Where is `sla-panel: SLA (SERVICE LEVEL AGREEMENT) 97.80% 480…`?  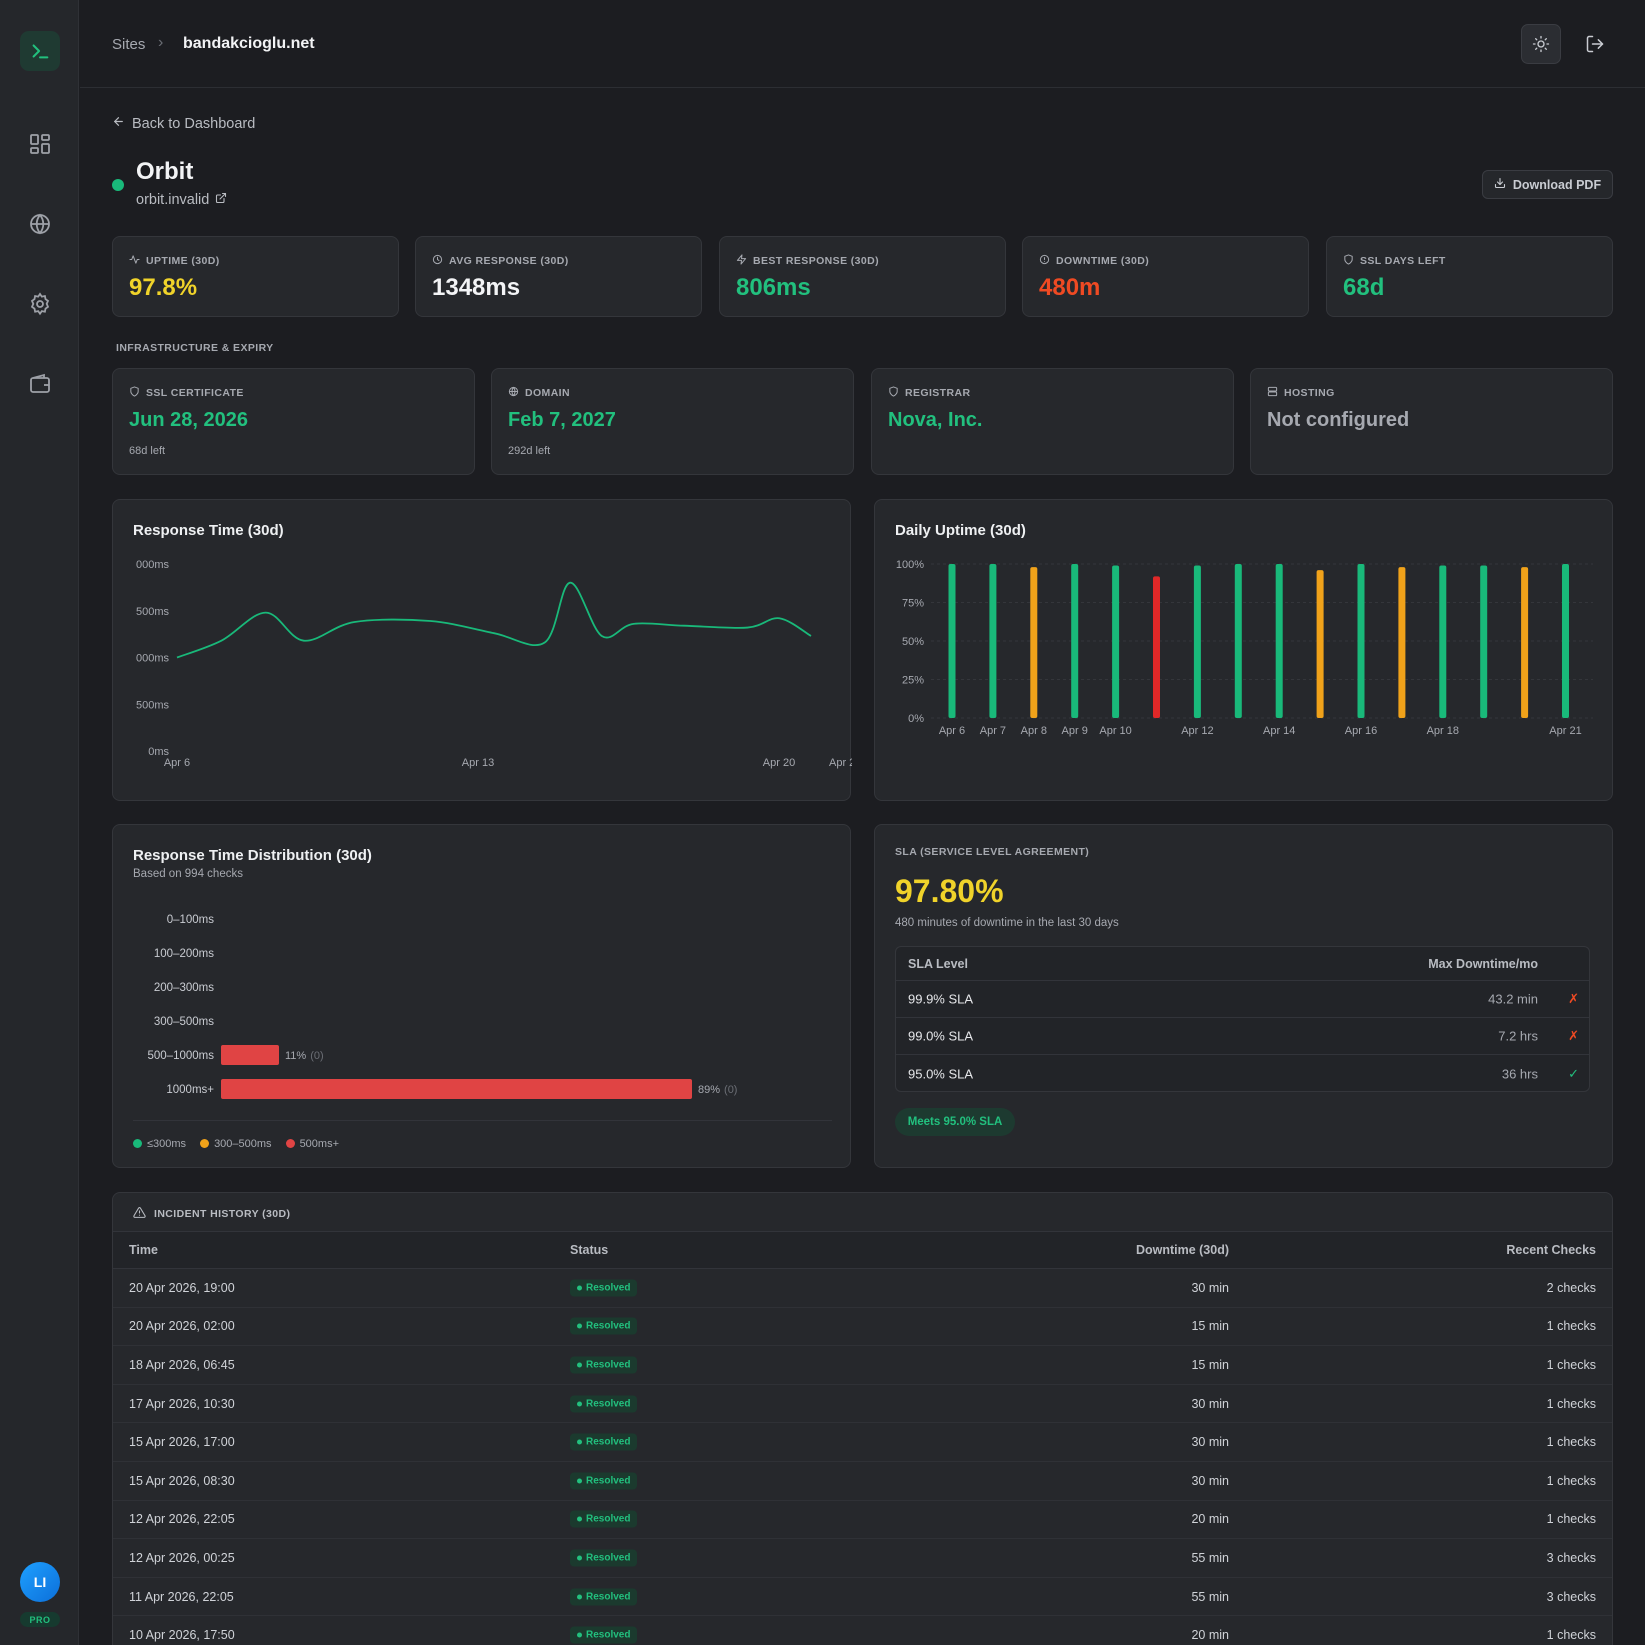 sla-panel: SLA (SERVICE LEVEL AGREEMENT) 97.80% 480… is located at coordinates (1243, 996).